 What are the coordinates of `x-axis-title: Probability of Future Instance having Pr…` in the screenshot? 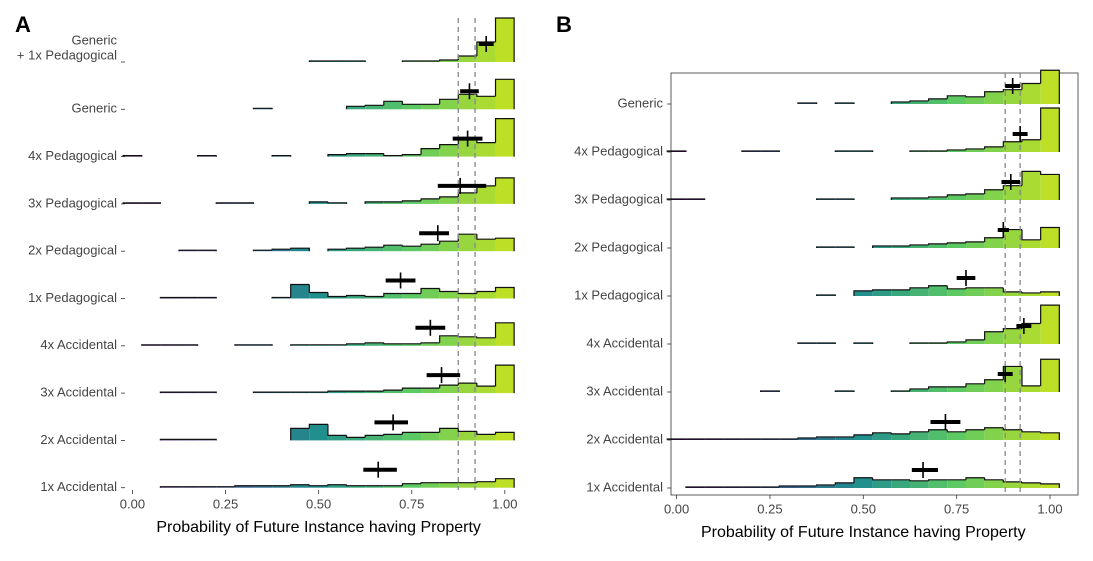 It's located at (863, 532).